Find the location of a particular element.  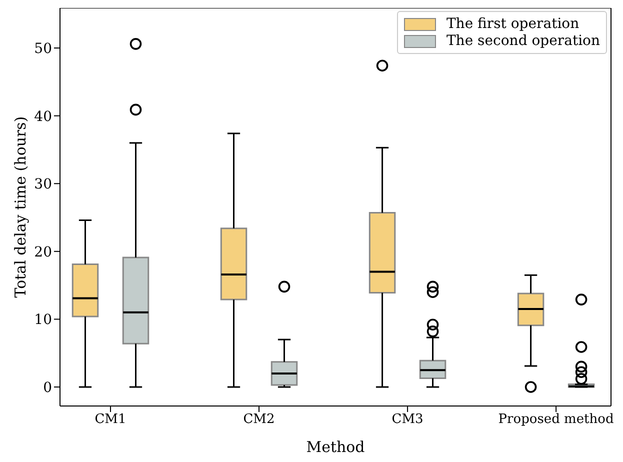

y-tick-label: 40 is located at coordinates (43, 116).